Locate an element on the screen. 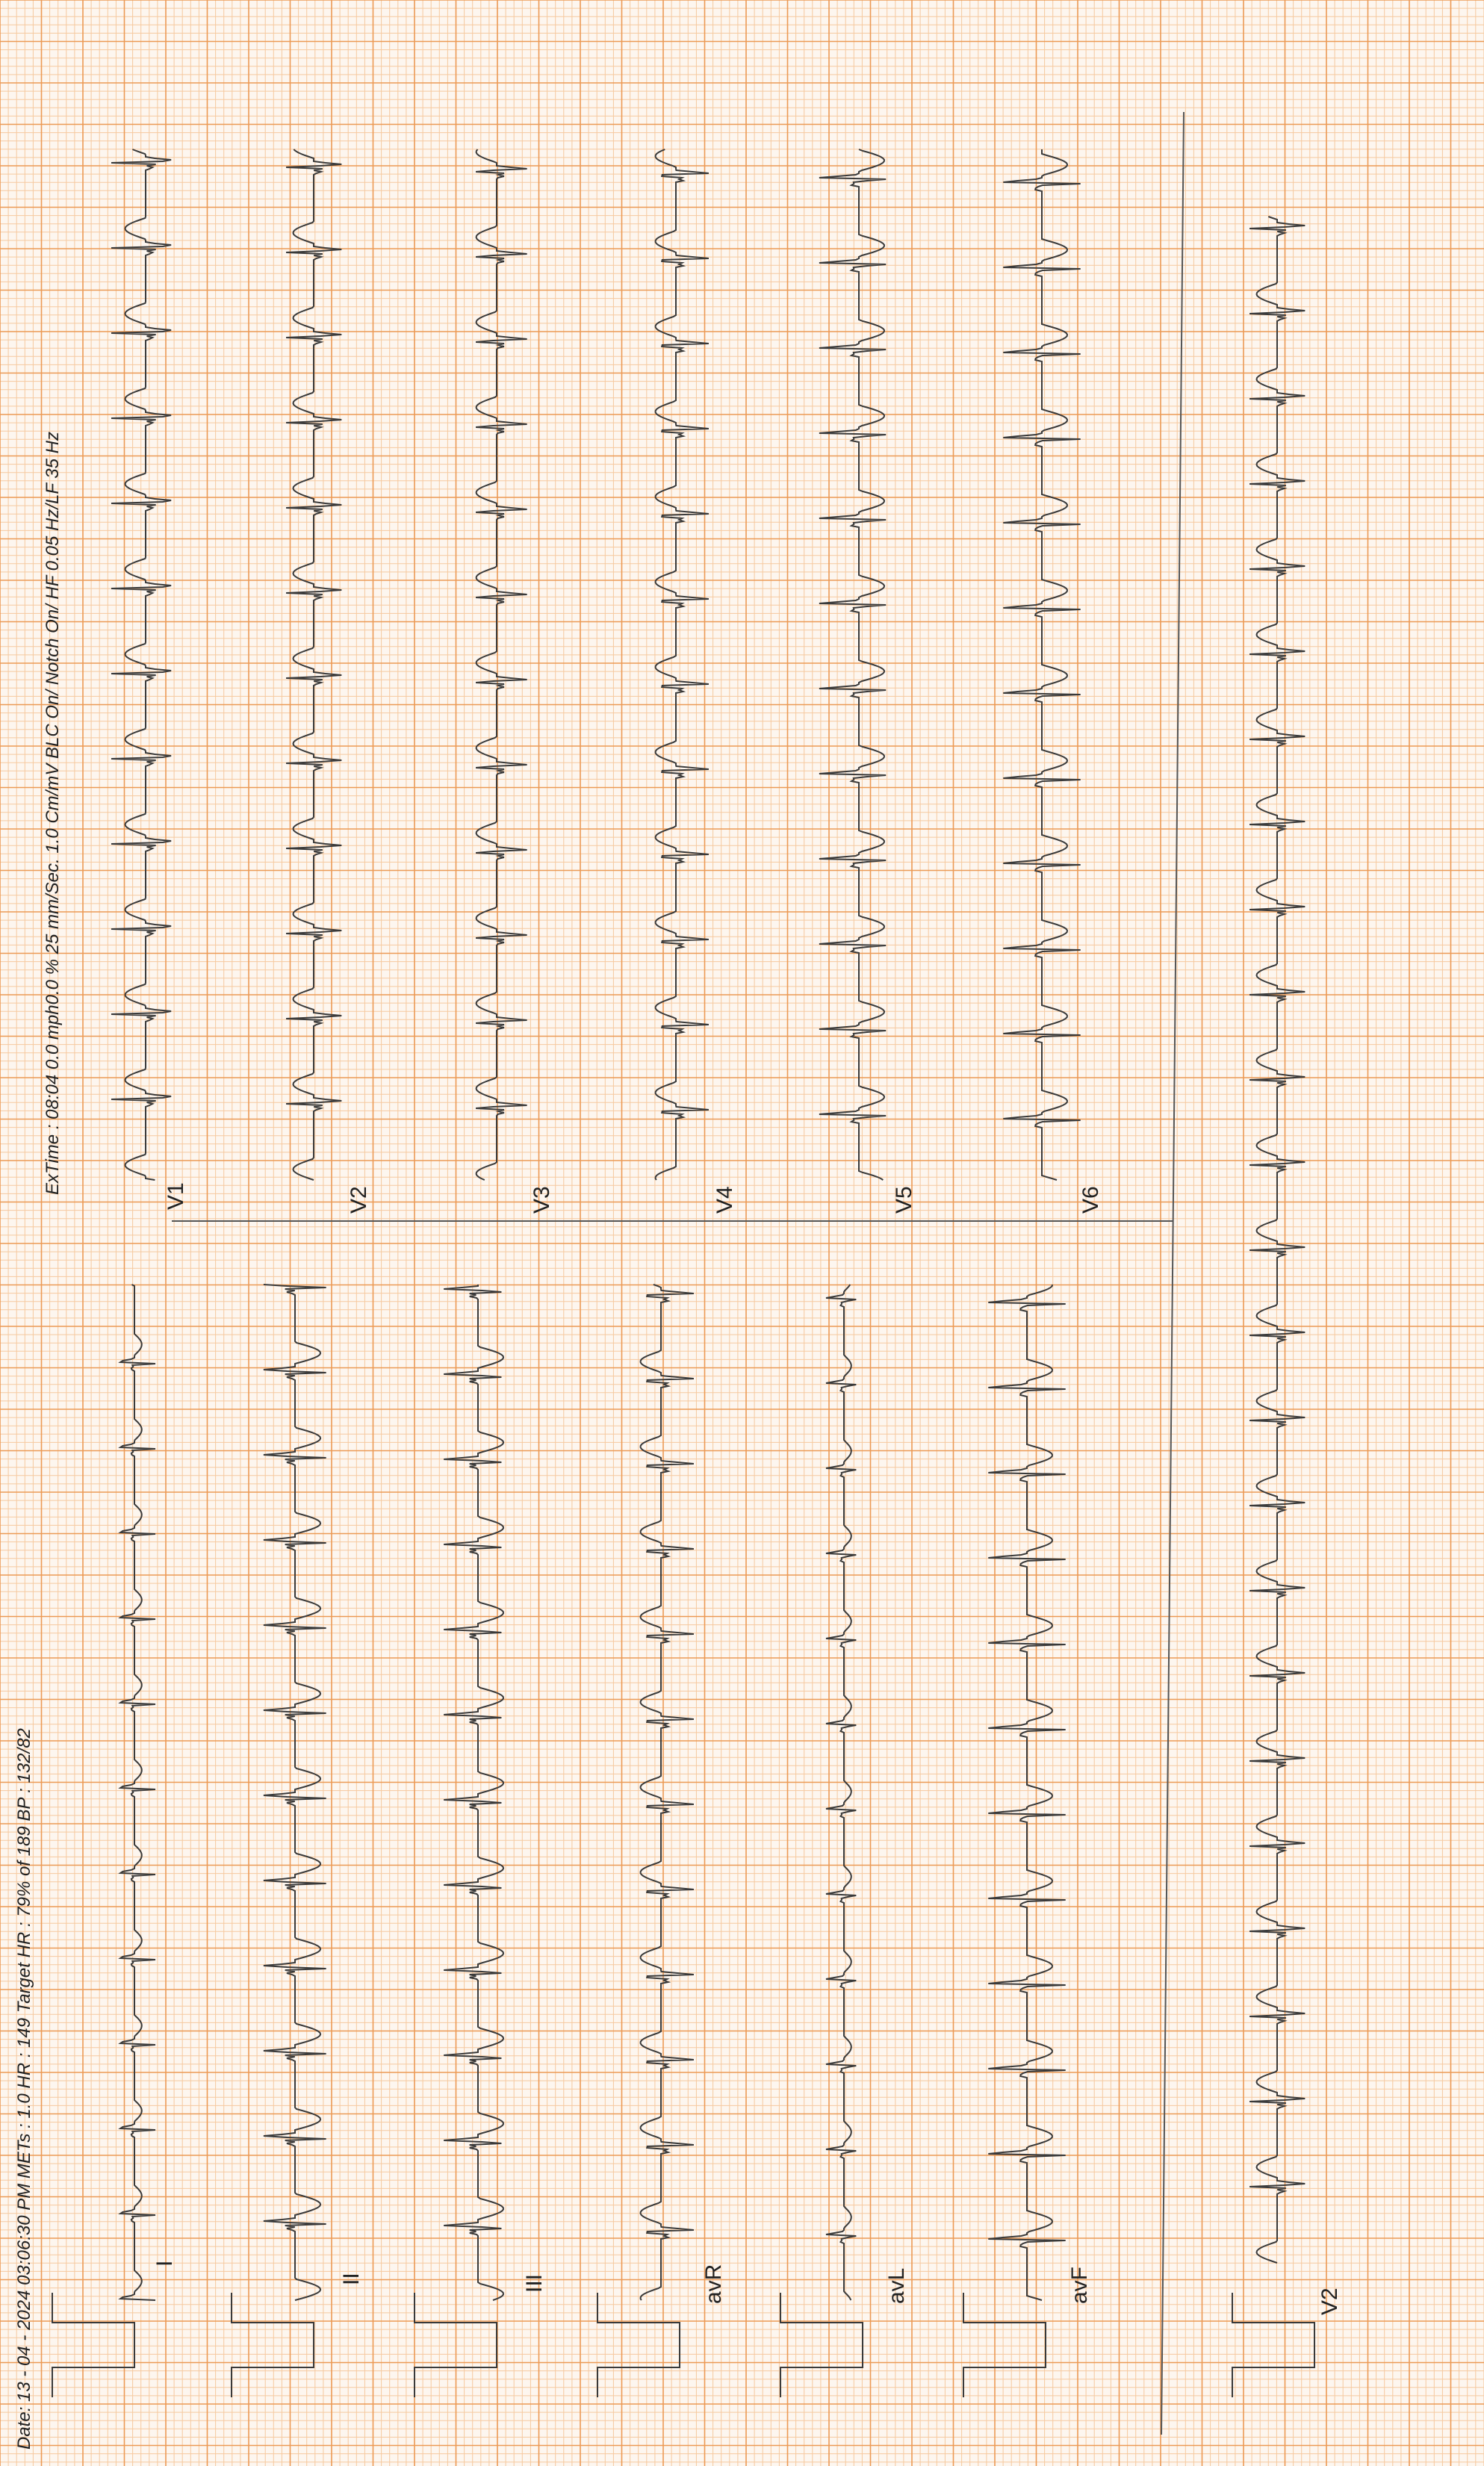  trace-lead-V4 is located at coordinates (682, 665).